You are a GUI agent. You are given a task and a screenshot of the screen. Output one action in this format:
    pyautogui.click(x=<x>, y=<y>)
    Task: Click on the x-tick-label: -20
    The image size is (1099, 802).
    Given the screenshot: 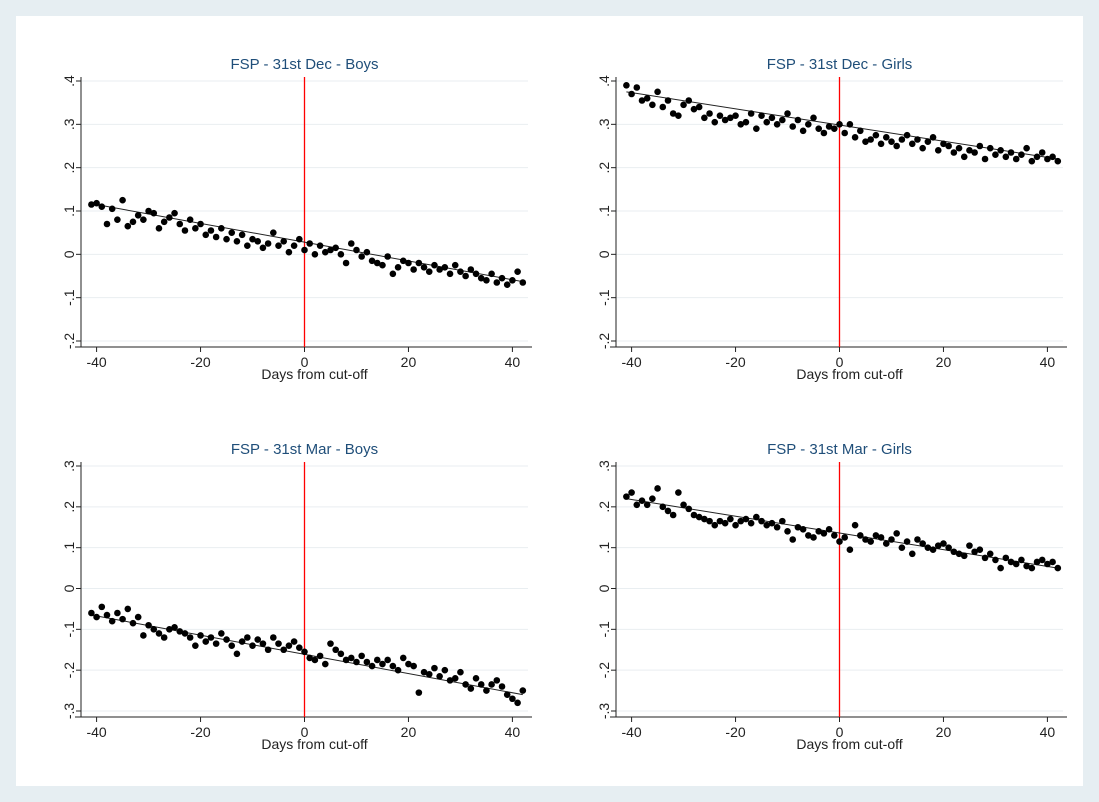 What is the action you would take?
    pyautogui.click(x=200, y=732)
    